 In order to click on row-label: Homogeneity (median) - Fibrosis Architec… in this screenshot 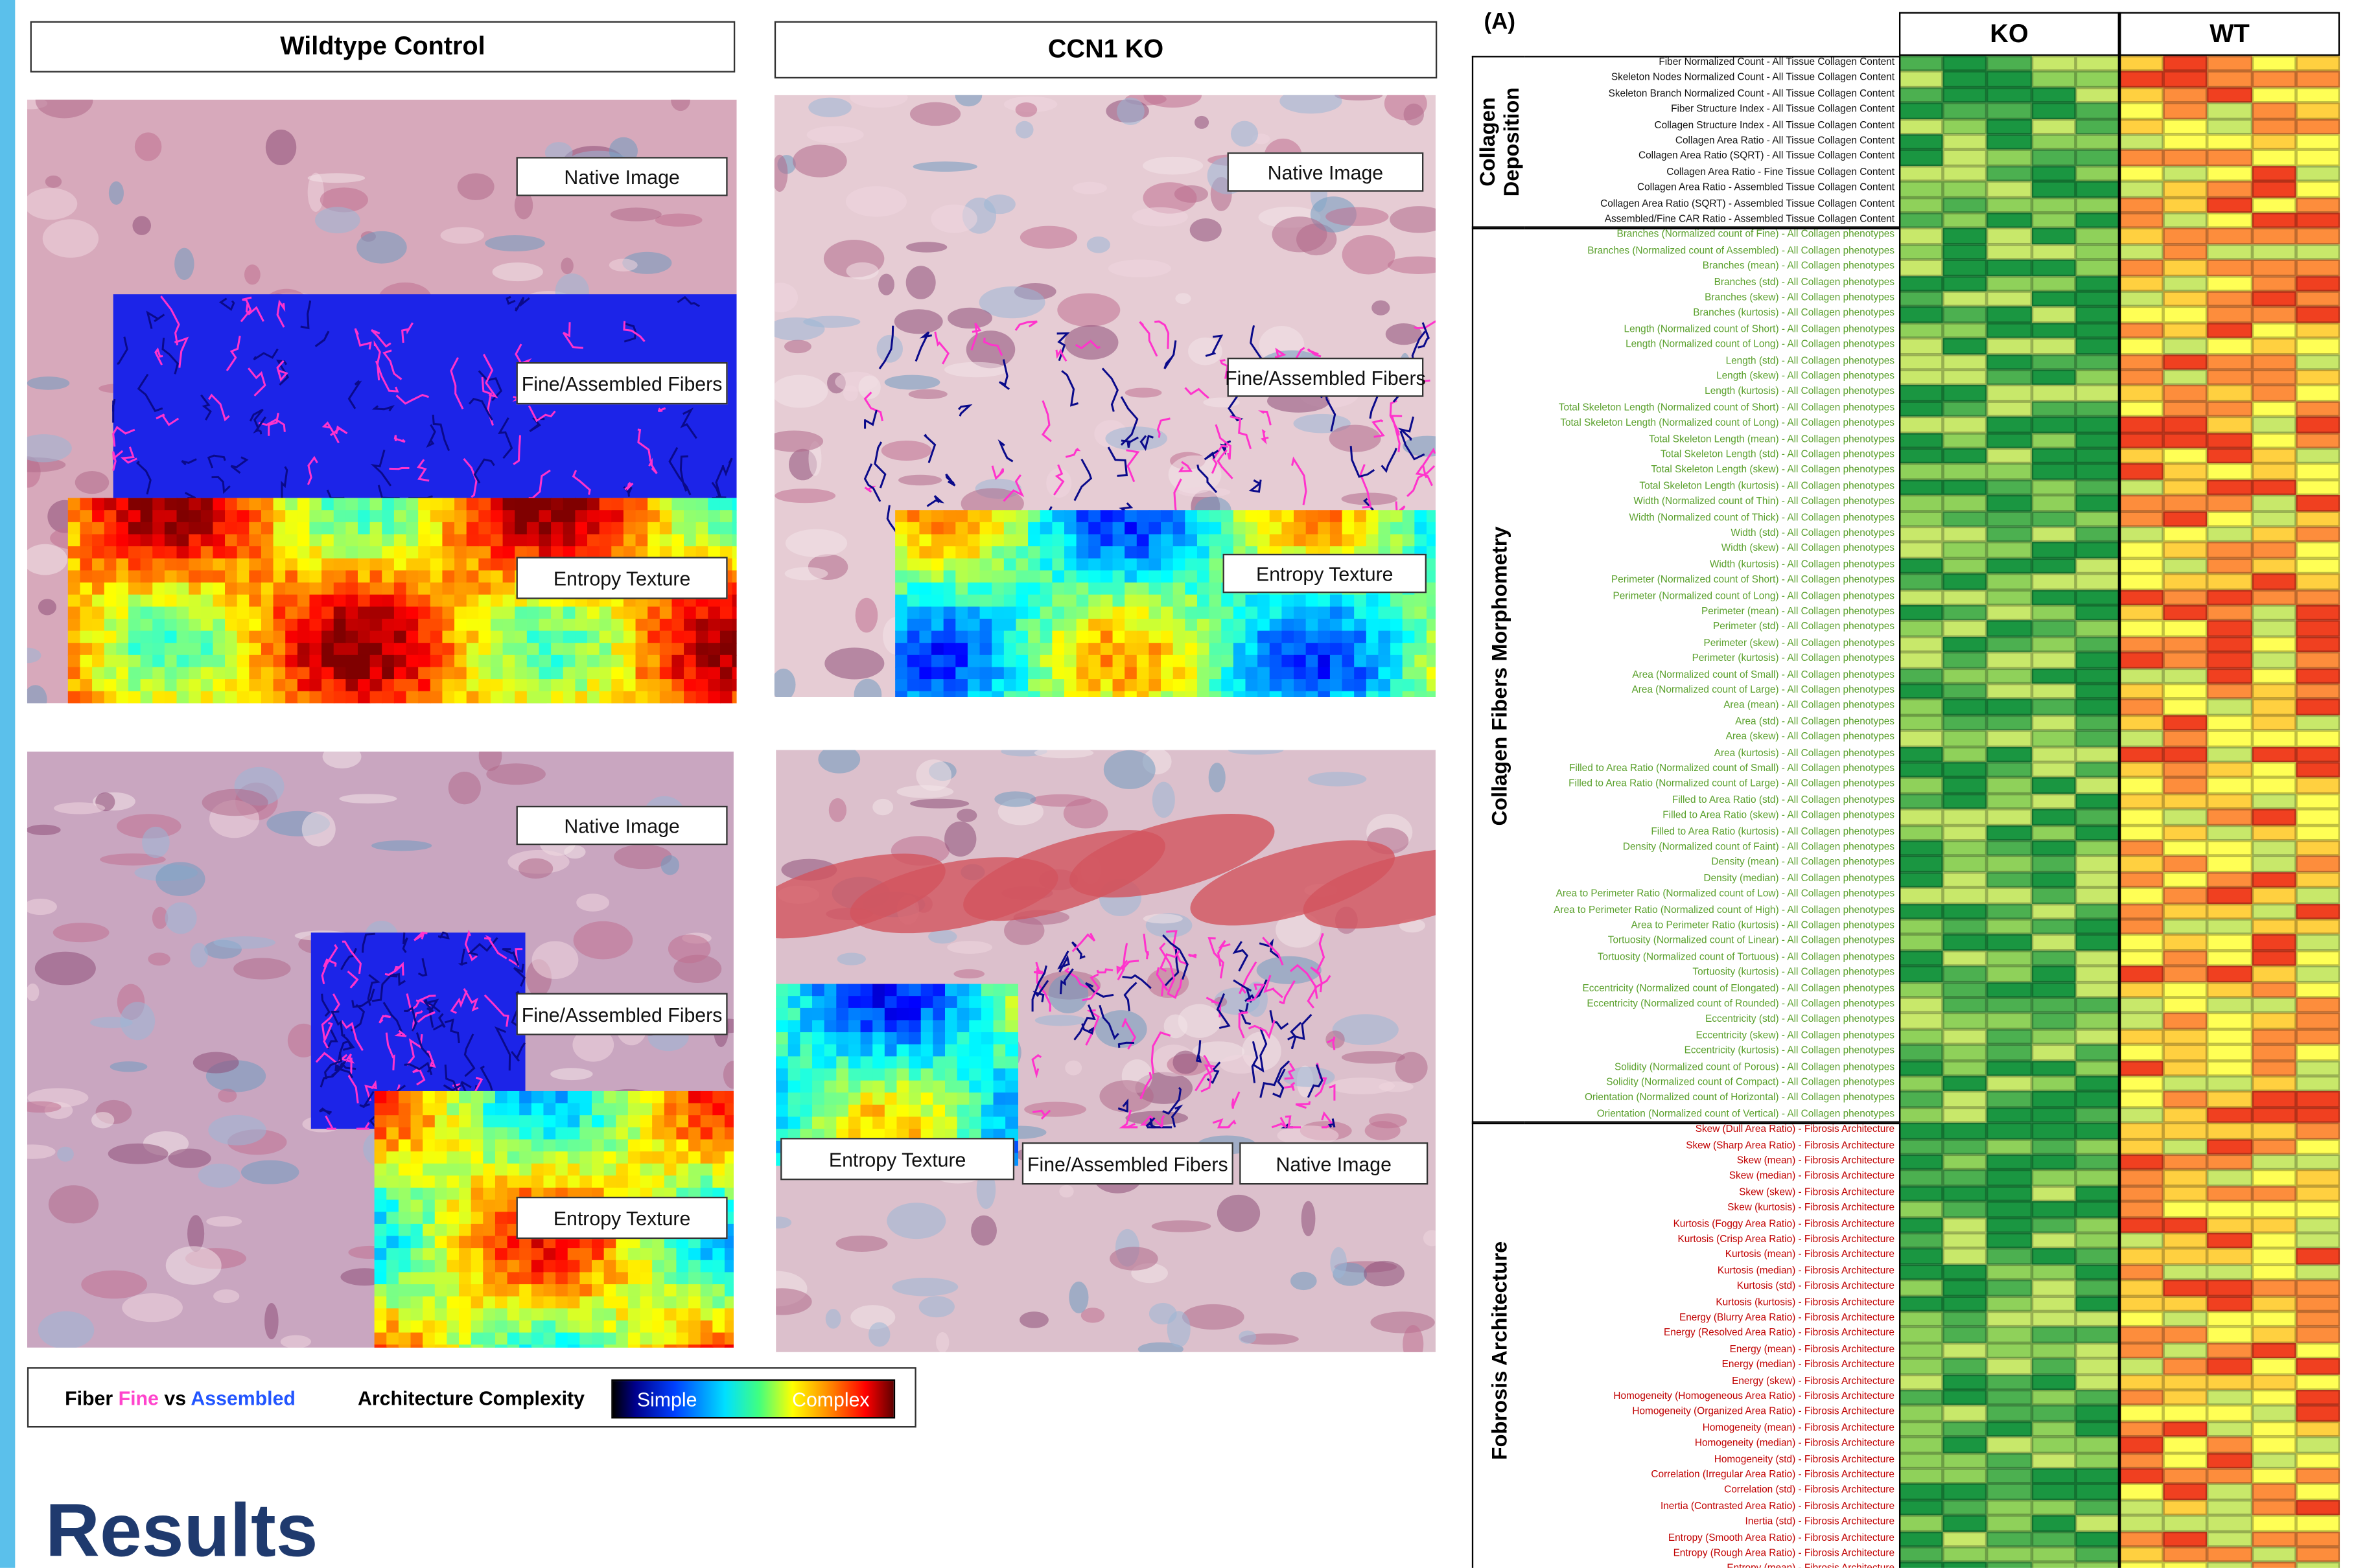, I will do `click(1711, 1445)`.